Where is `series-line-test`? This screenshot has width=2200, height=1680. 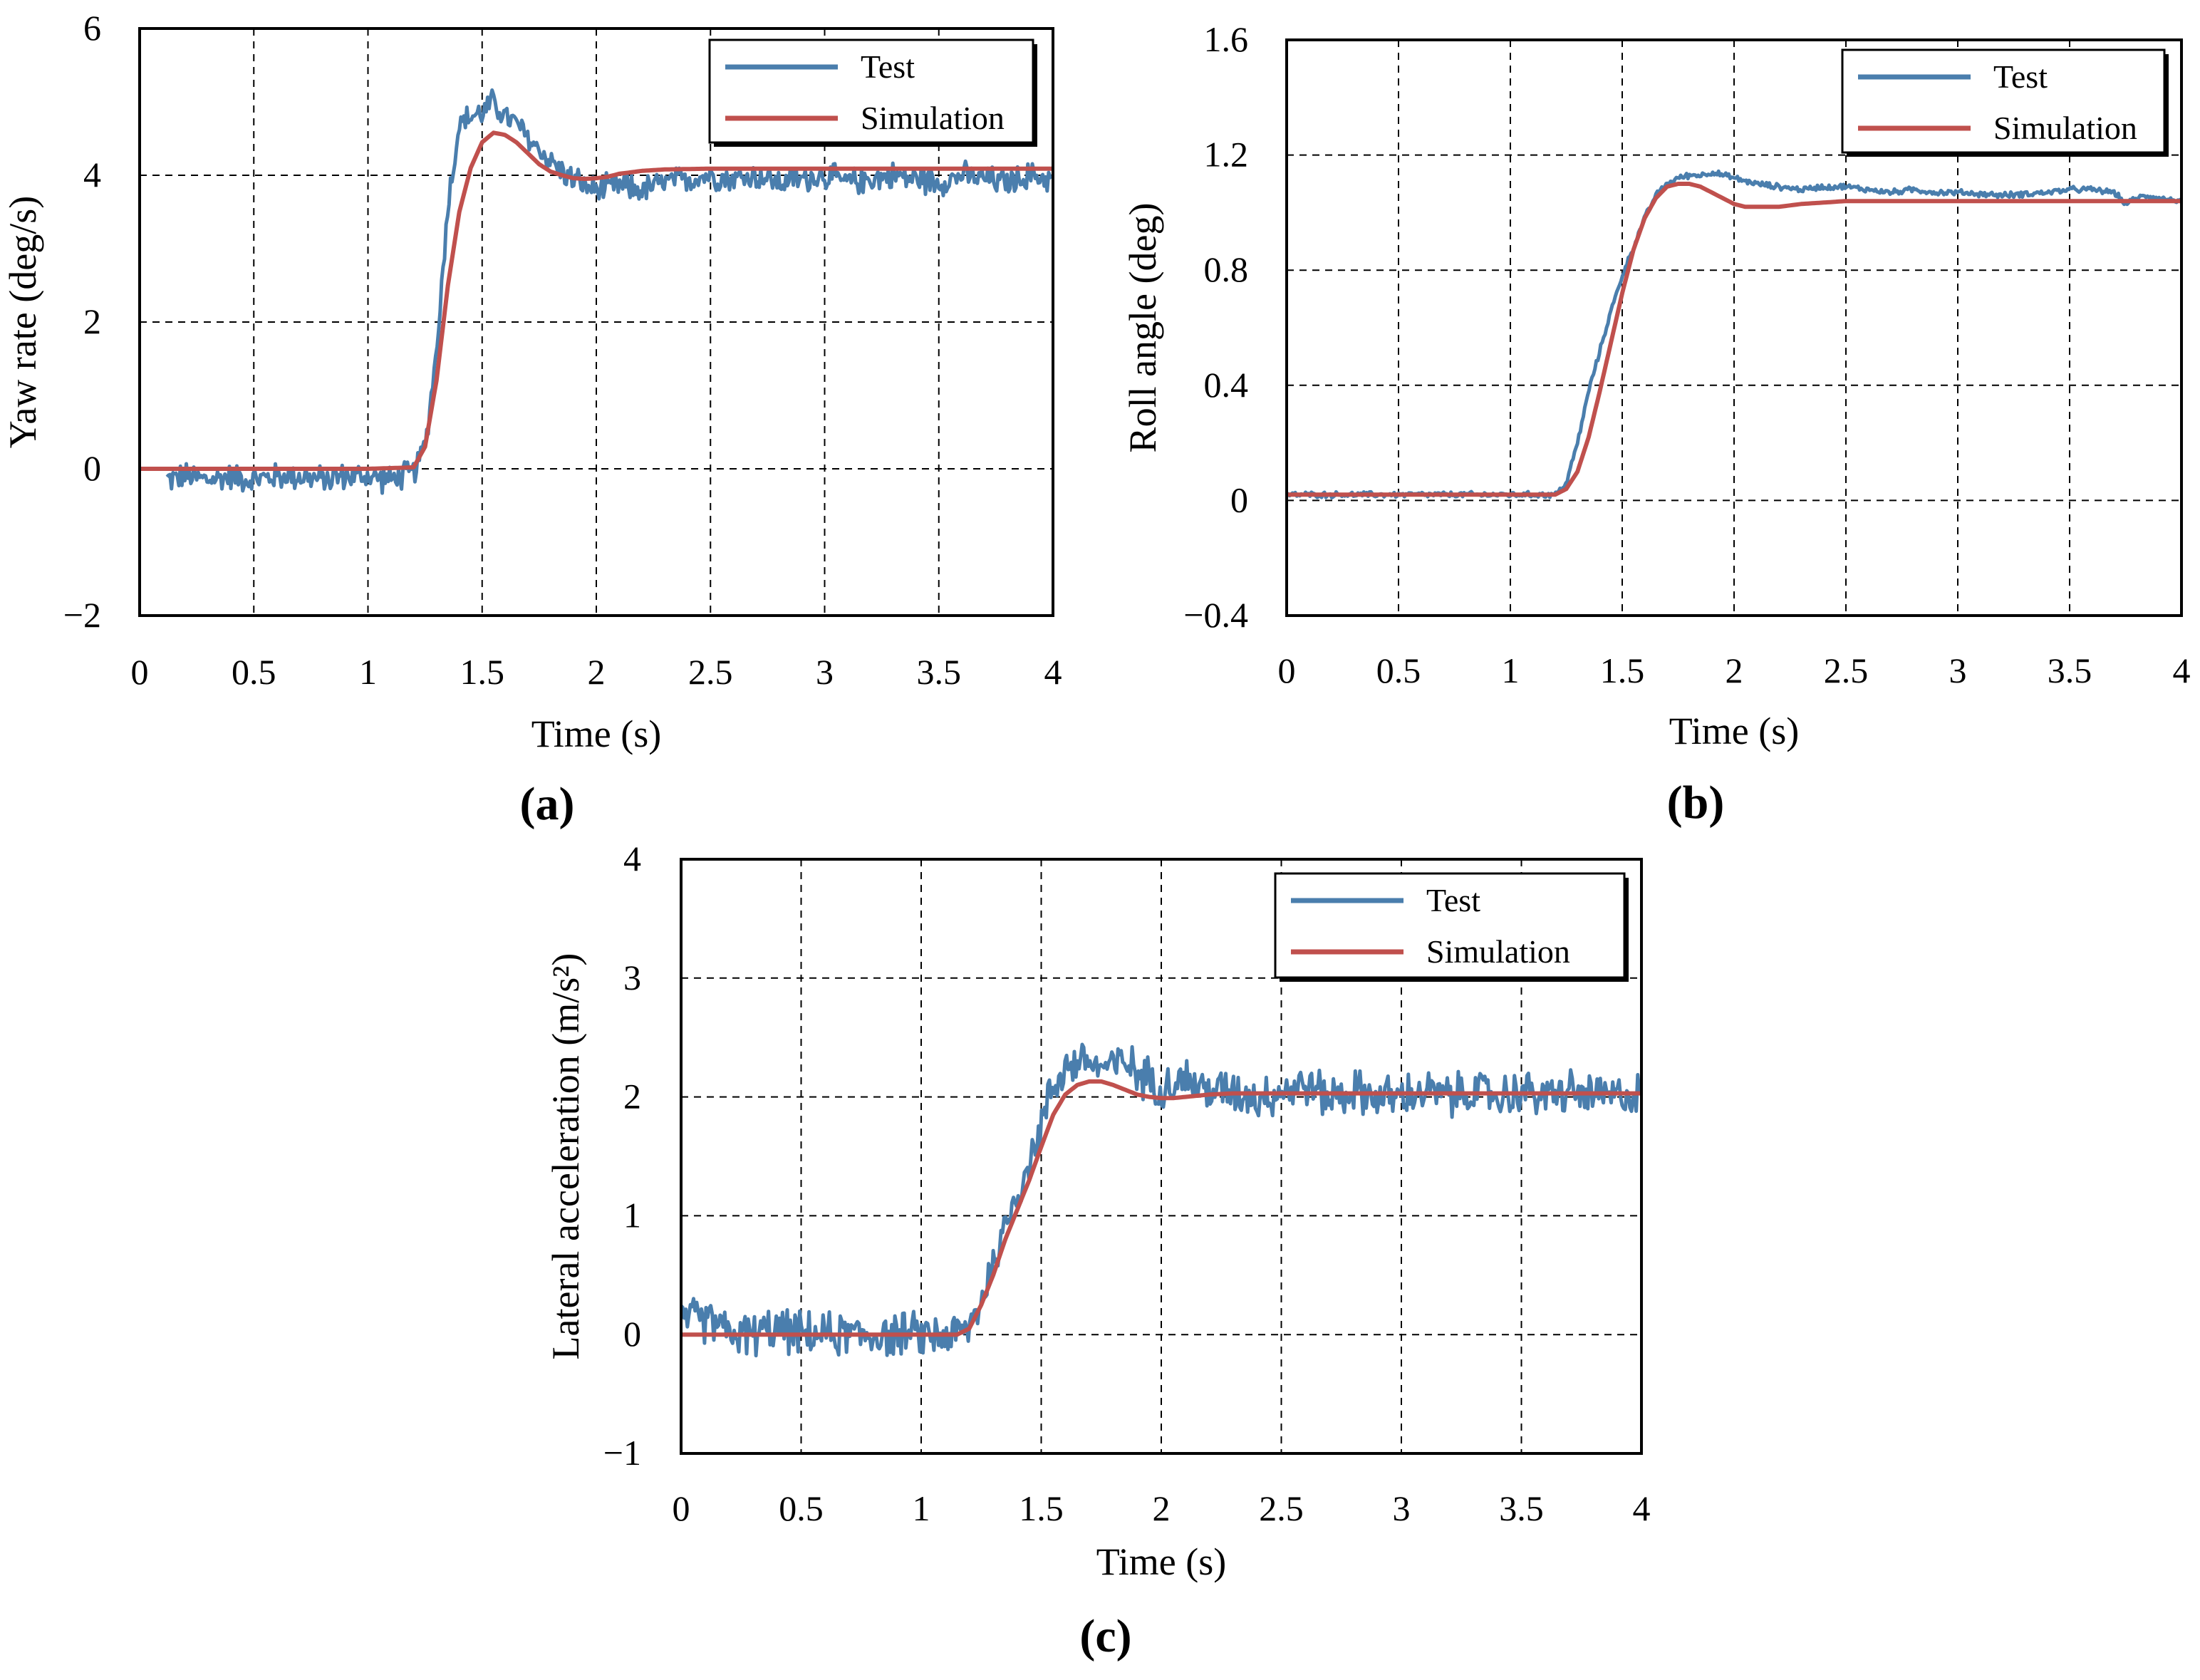 series-line-test is located at coordinates (609, 291).